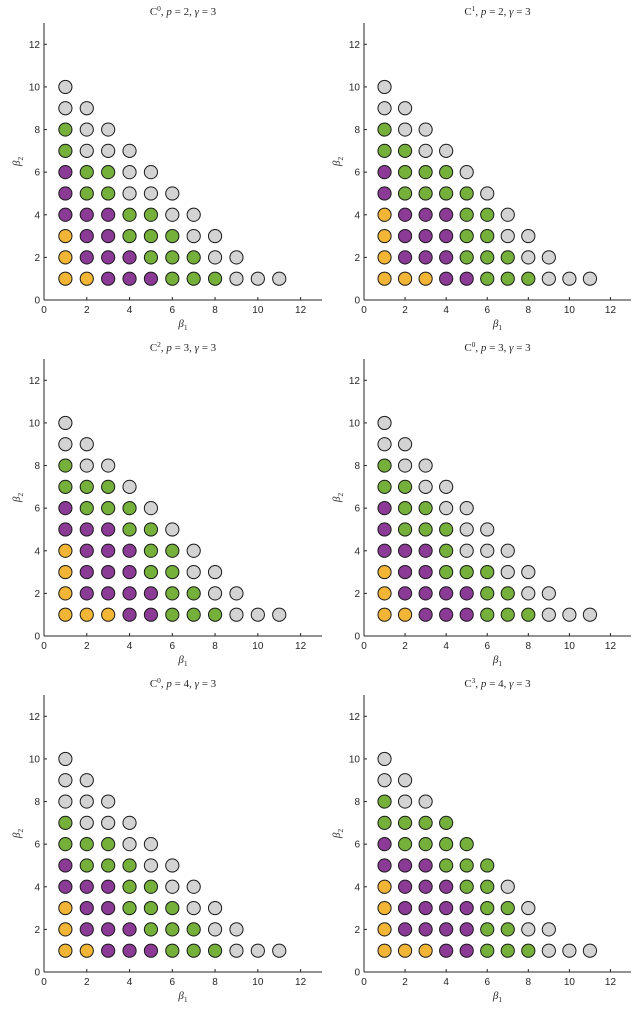 This screenshot has height=1010, width=632. Describe the element at coordinates (338, 498) in the screenshot. I see `y-axis-label: β2` at that location.